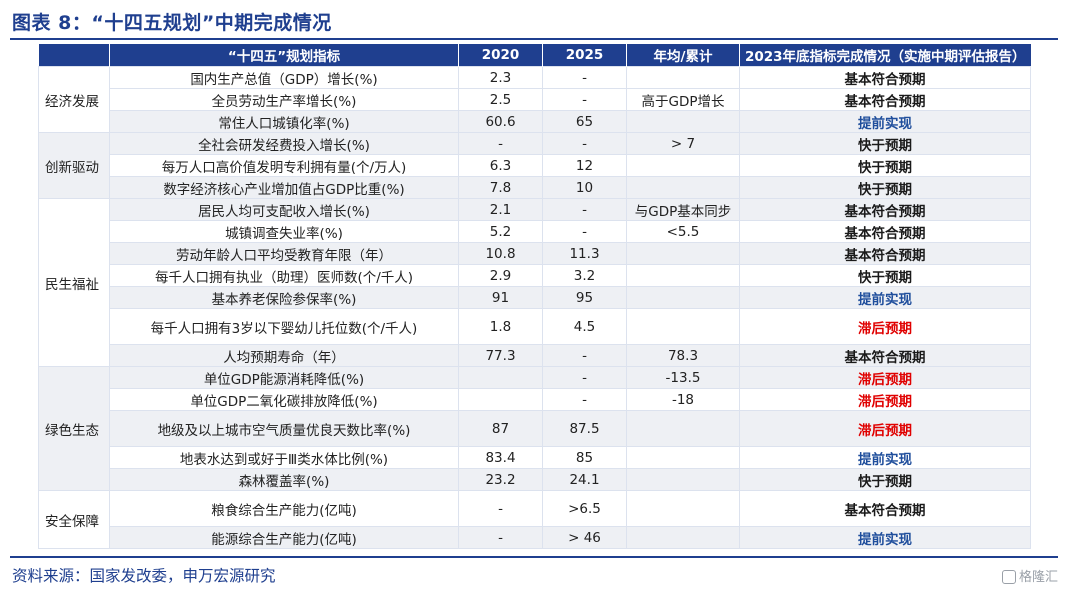 The height and width of the screenshot is (594, 1068). Describe the element at coordinates (683, 377) in the screenshot. I see `annual-cumulative-cell: -13.5` at that location.